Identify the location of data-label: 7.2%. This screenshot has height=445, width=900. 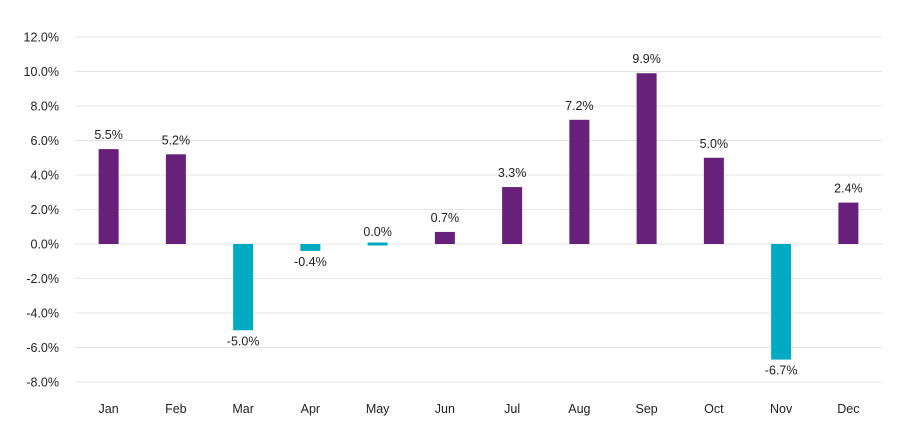
(579, 106).